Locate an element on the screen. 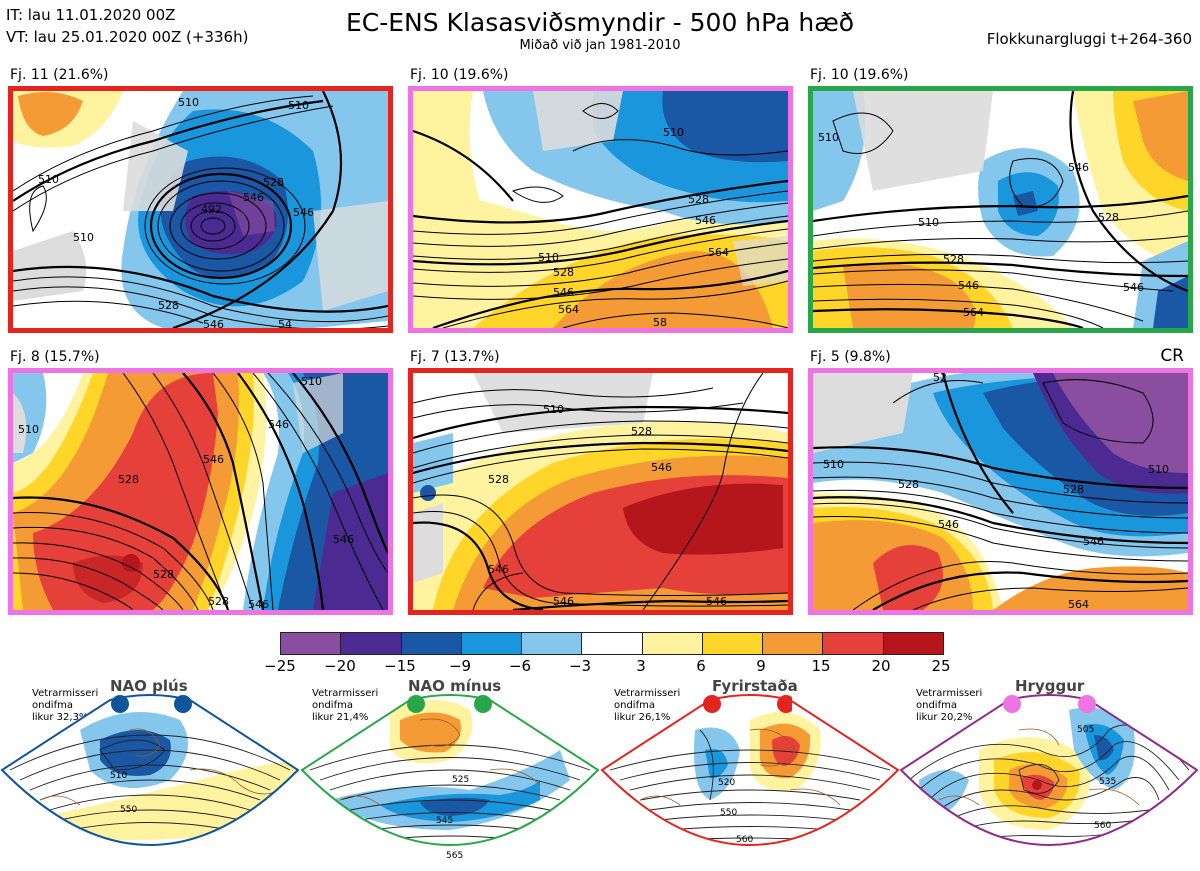 The width and height of the screenshot is (1200, 871). regime-contour-label: 505 is located at coordinates (1085, 730).